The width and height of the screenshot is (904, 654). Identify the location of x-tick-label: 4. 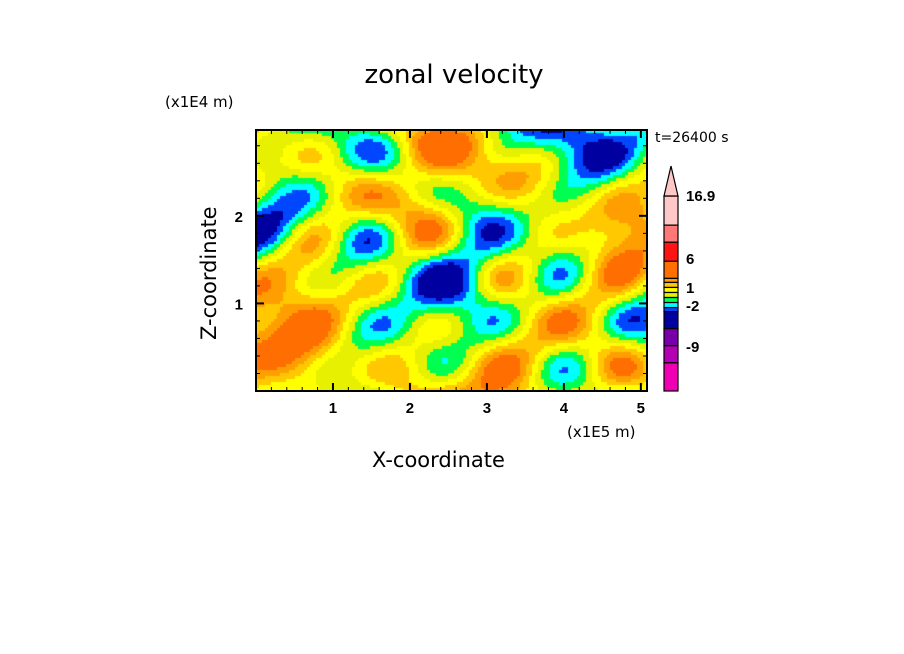
(564, 408).